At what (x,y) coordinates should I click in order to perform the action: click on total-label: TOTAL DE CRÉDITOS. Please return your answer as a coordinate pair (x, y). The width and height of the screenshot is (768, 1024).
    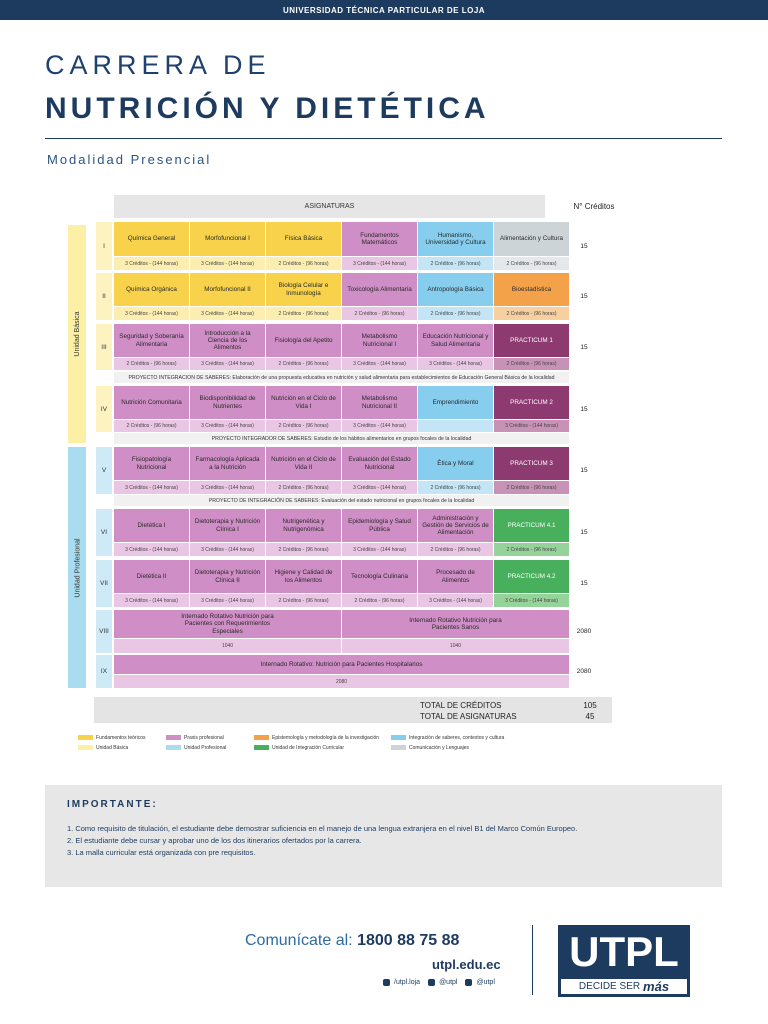
    Looking at the image, I should click on (461, 705).